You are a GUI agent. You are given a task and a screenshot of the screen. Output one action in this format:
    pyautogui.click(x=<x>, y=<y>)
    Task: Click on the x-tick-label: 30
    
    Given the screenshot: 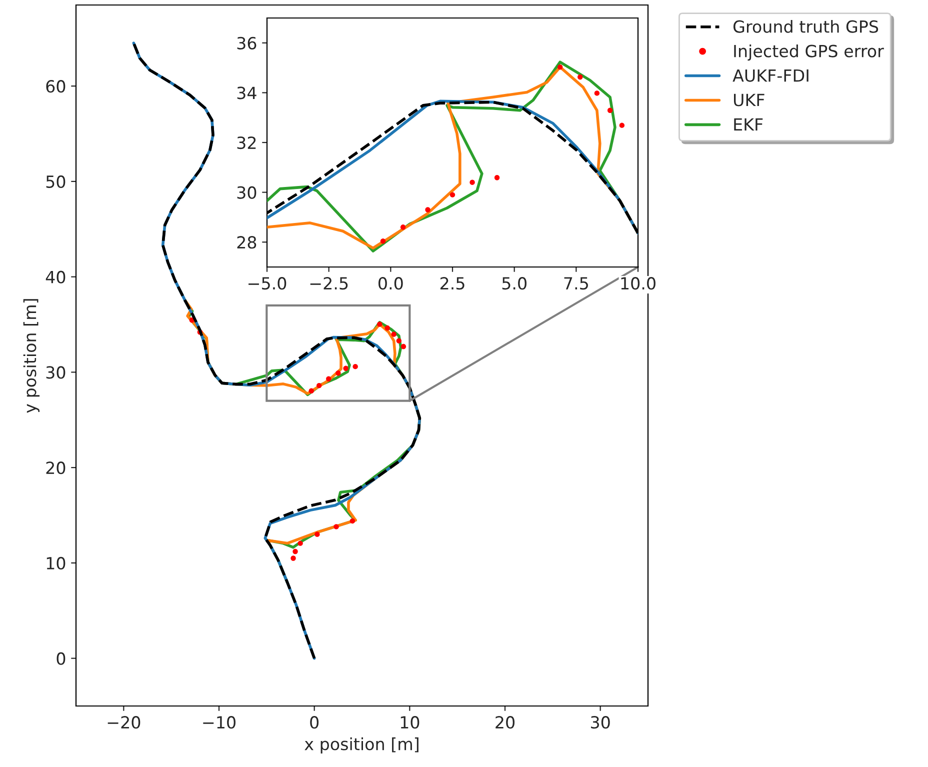 What is the action you would take?
    pyautogui.click(x=600, y=722)
    